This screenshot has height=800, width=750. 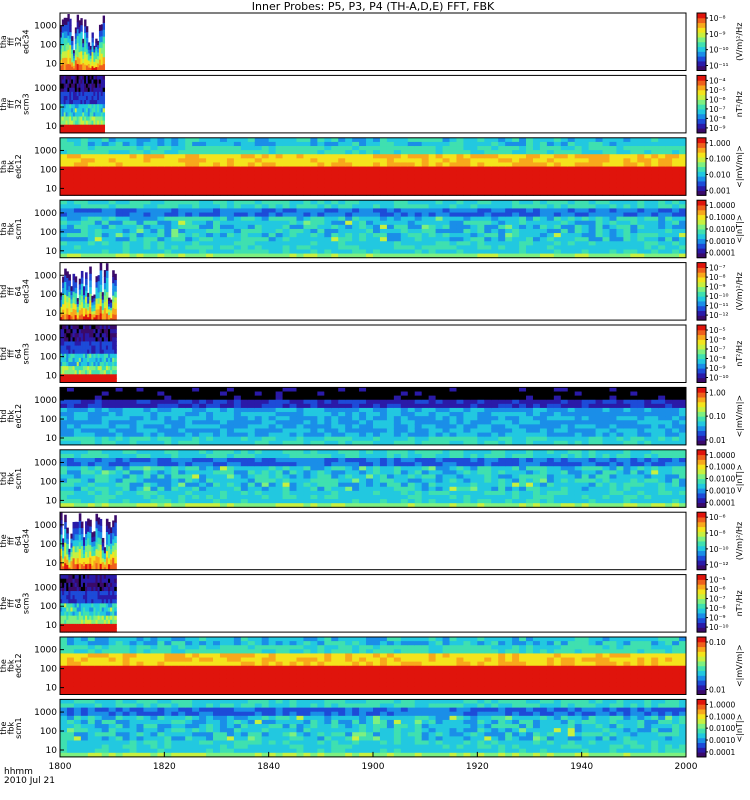 I want to click on colorbar-tick-label: 10⁻⁷, so click(x=717, y=268).